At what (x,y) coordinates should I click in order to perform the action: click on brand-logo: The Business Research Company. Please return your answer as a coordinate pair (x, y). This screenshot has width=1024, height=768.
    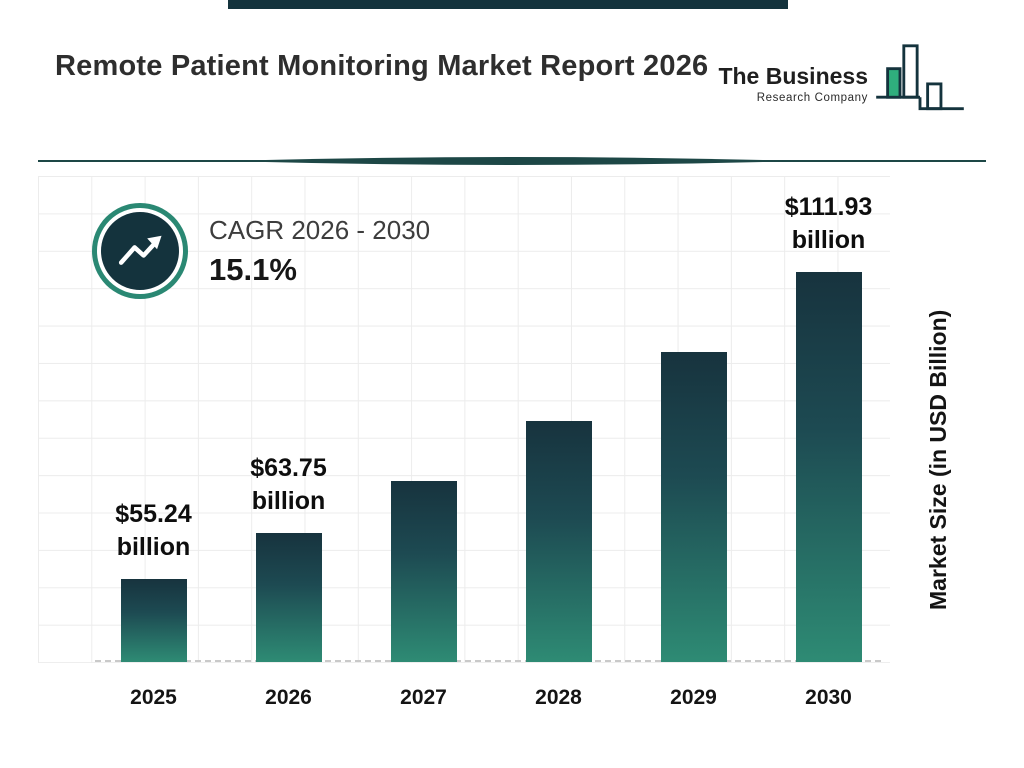
    Looking at the image, I should click on (842, 83).